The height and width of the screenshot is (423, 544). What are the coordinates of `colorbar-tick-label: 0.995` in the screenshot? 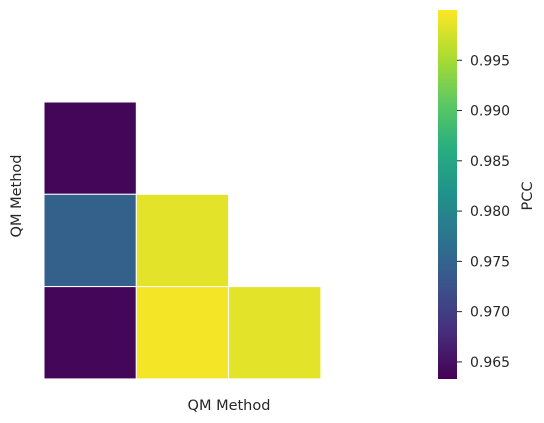 It's located at (490, 61).